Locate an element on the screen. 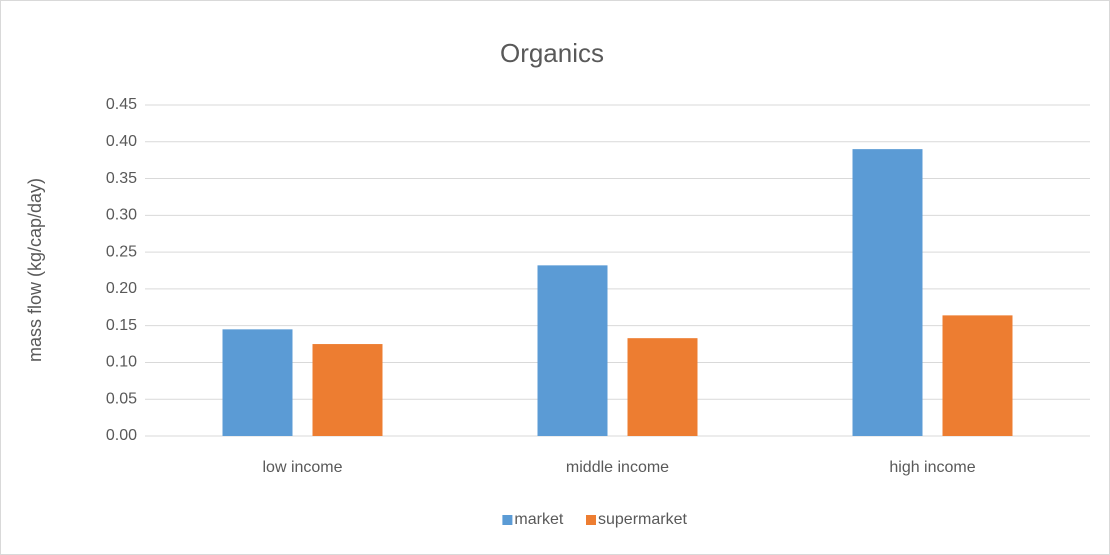 This screenshot has width=1110, height=555. y-tick-label: 0.20 is located at coordinates (121, 288).